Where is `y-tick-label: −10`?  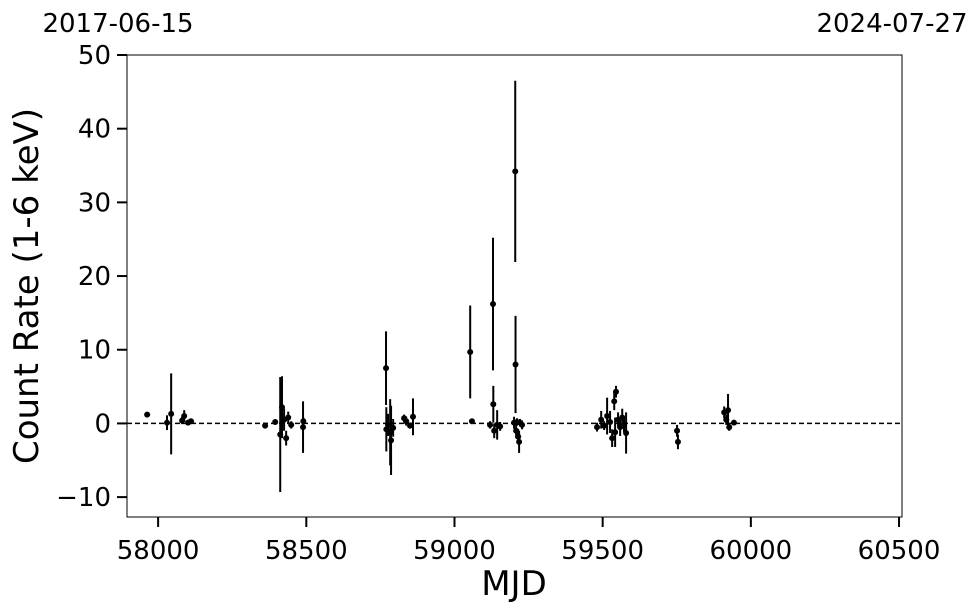
y-tick-label: −10 is located at coordinates (83, 498).